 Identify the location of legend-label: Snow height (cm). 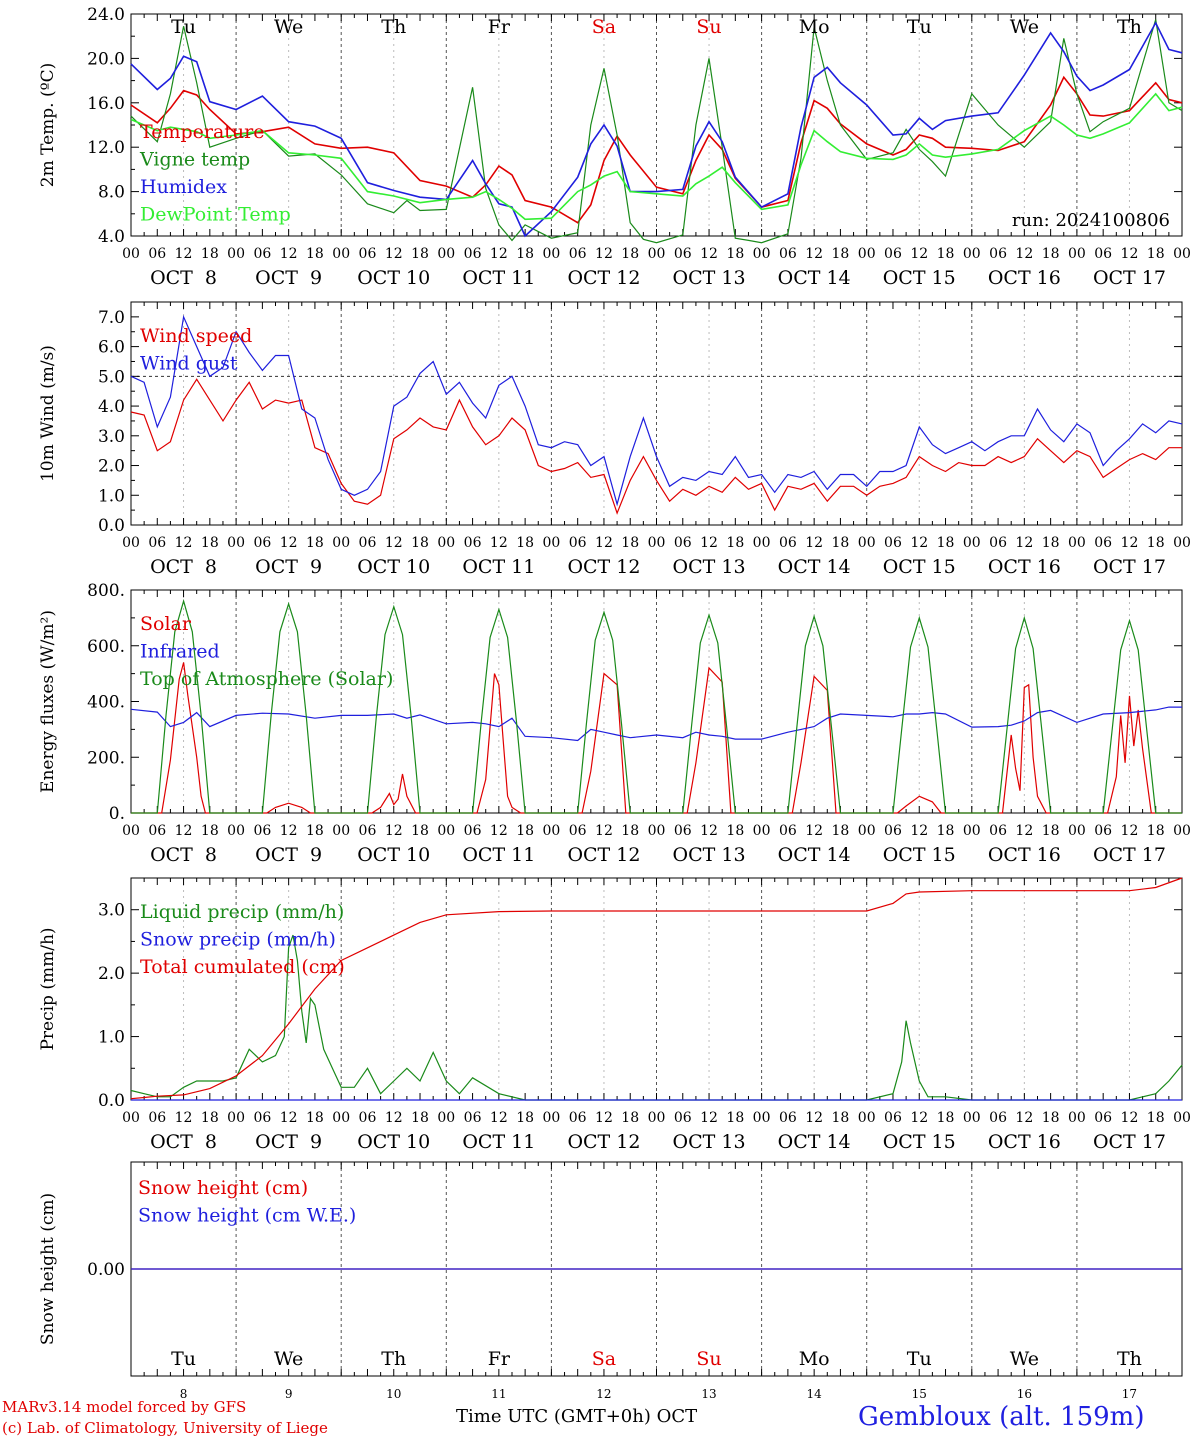
(223, 1188).